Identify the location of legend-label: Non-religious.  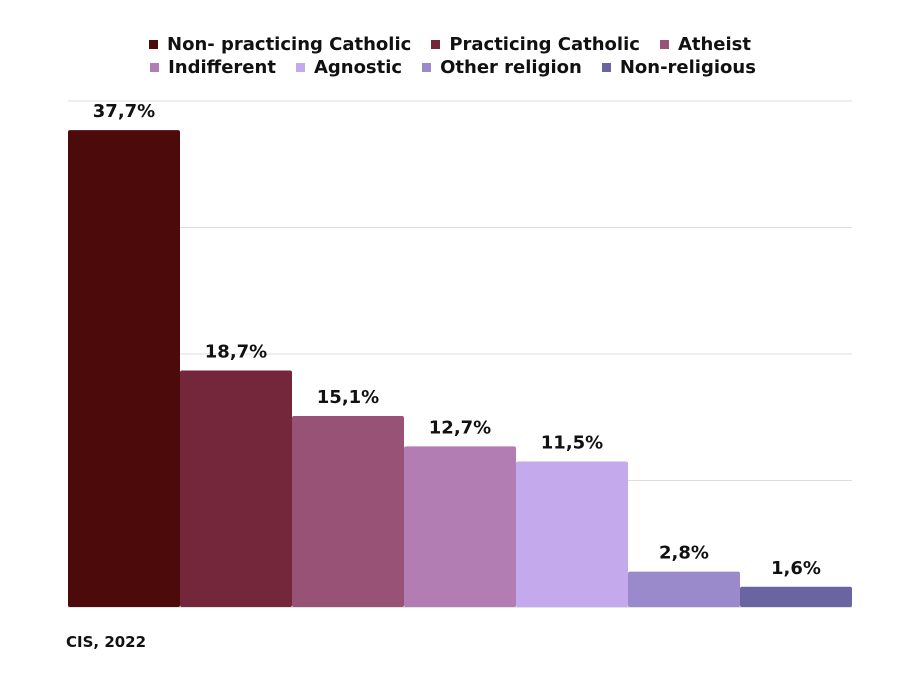
(687, 67).